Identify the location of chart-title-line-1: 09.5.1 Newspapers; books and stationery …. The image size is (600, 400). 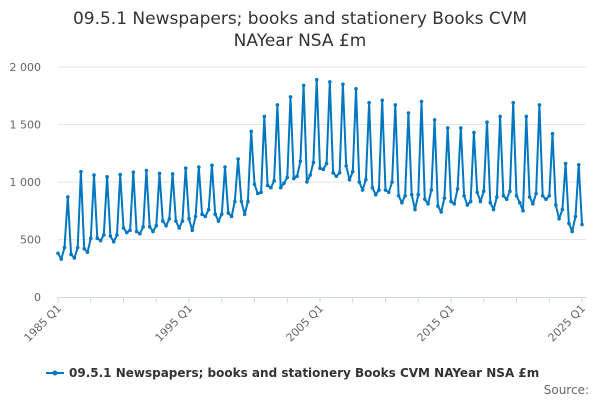
(300, 19).